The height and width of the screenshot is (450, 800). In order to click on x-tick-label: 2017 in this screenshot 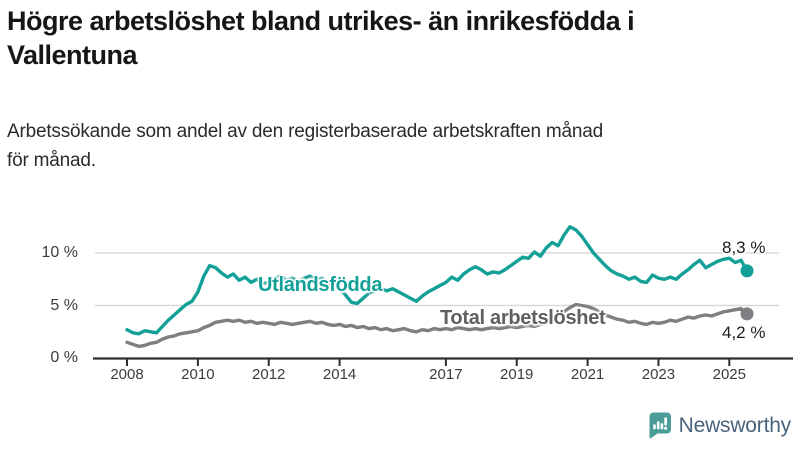, I will do `click(446, 374)`.